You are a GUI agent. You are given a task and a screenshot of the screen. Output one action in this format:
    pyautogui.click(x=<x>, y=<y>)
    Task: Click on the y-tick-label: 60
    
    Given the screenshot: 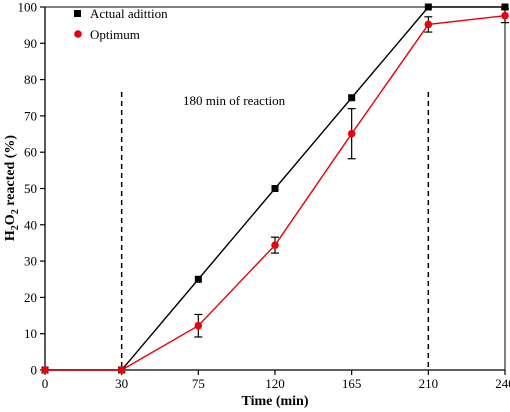 What is the action you would take?
    pyautogui.click(x=30, y=152)
    